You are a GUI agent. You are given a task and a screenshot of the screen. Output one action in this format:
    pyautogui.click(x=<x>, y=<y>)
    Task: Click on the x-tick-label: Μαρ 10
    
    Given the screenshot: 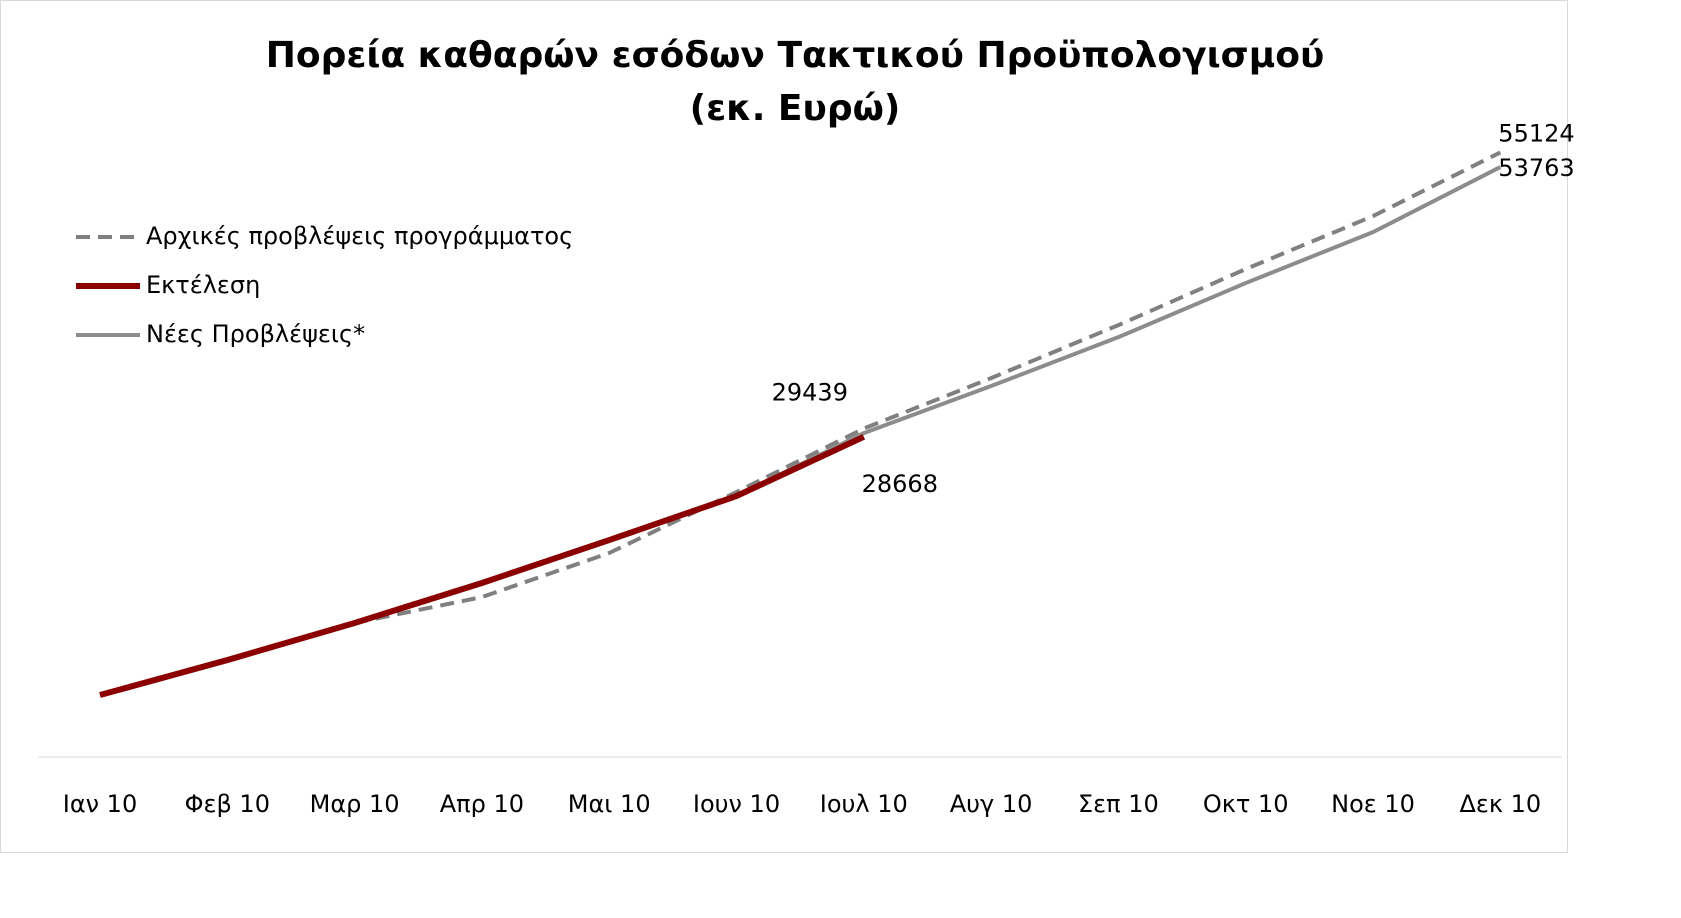 What is the action you would take?
    pyautogui.click(x=355, y=804)
    